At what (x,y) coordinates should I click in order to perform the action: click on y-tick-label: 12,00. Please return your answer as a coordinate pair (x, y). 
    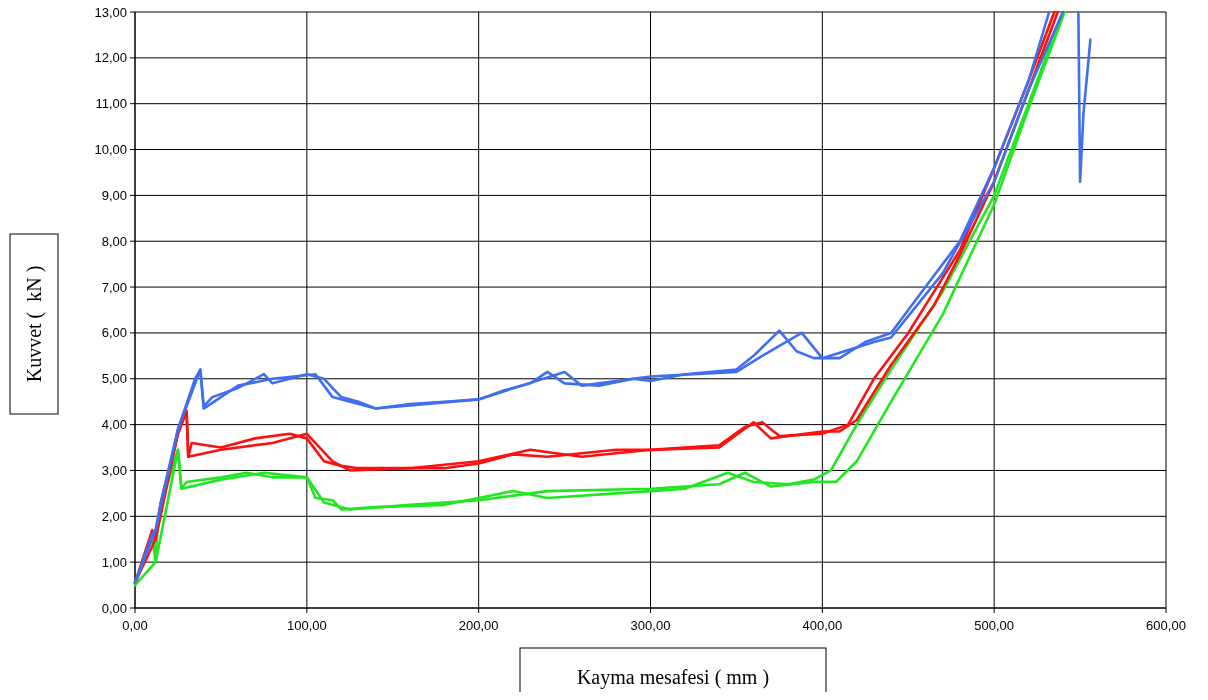
    Looking at the image, I should click on (110, 58).